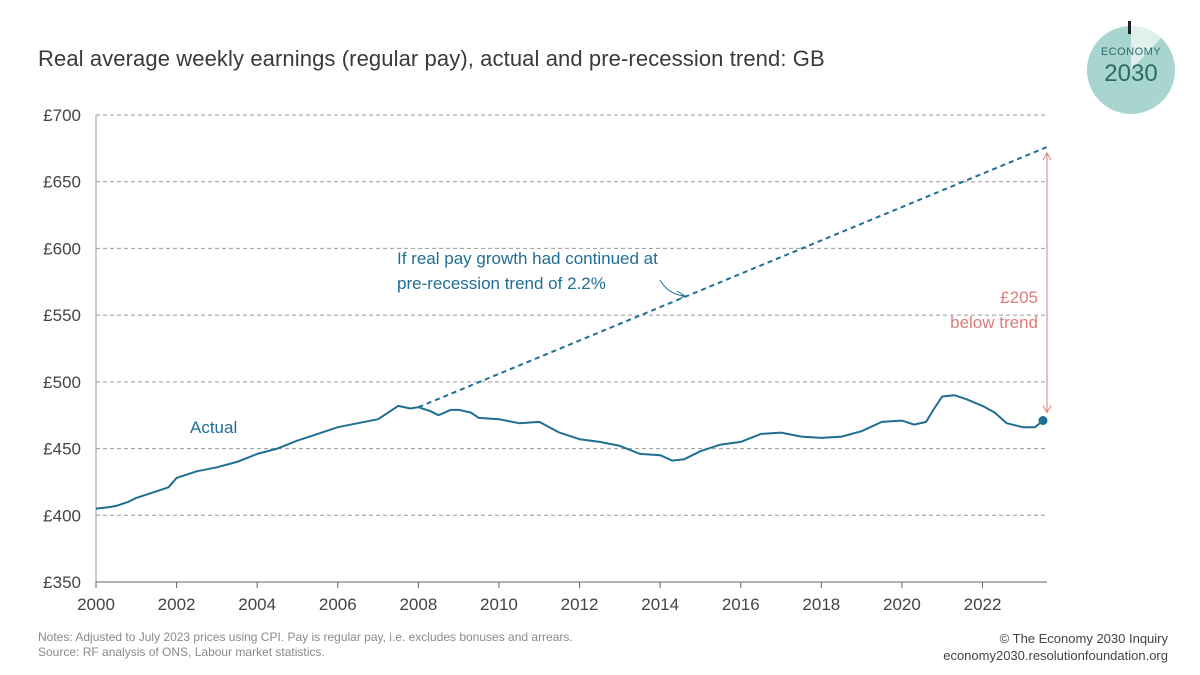 The height and width of the screenshot is (675, 1200). What do you see at coordinates (569, 452) in the screenshot?
I see `actual-line` at bounding box center [569, 452].